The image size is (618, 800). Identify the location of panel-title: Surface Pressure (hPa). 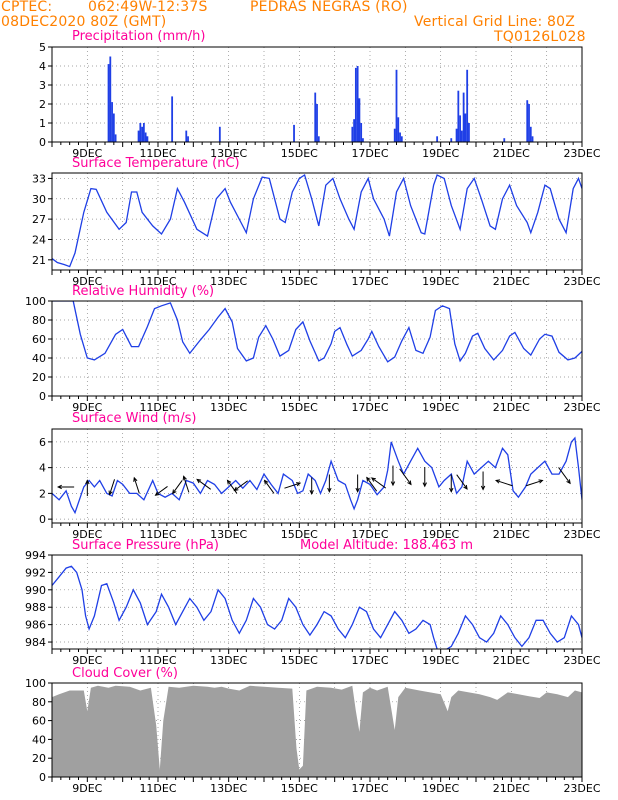
(145, 545).